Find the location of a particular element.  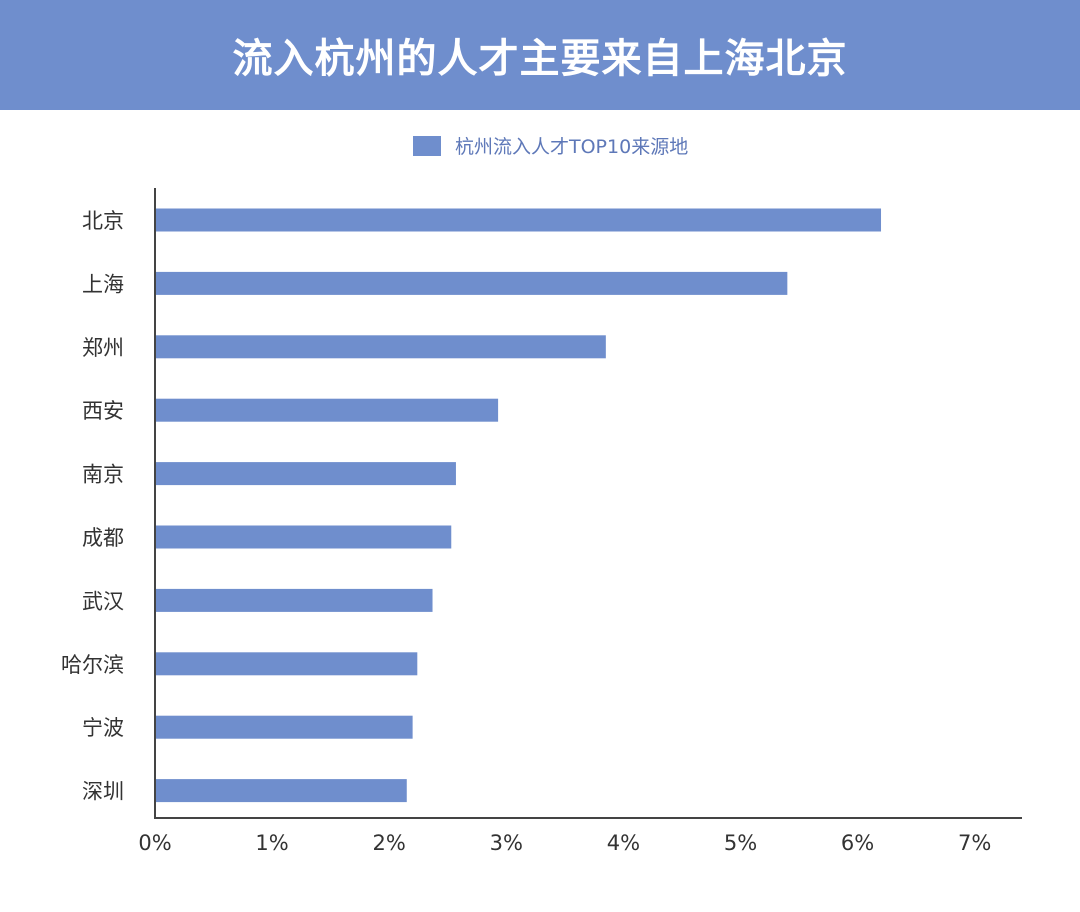

legend-label: 杭州流入人才TOP10来源地 is located at coordinates (571, 147).